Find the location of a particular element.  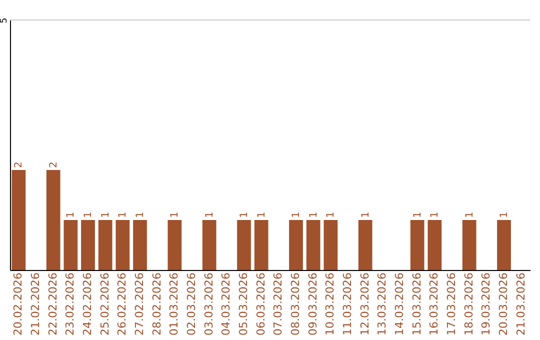

x-tick-label: 05.03.2026 is located at coordinates (243, 304).